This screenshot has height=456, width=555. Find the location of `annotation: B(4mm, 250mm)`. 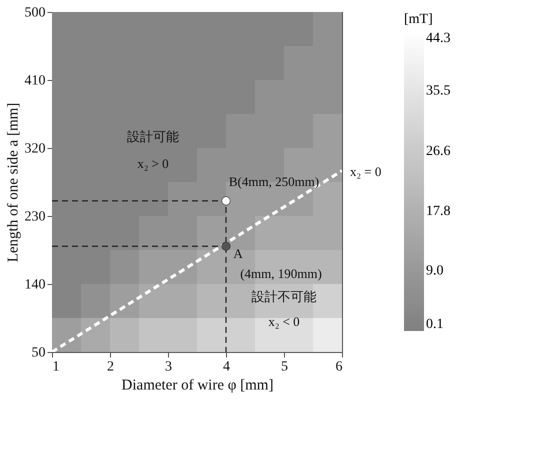

annotation: B(4mm, 250mm) is located at coordinates (274, 181).